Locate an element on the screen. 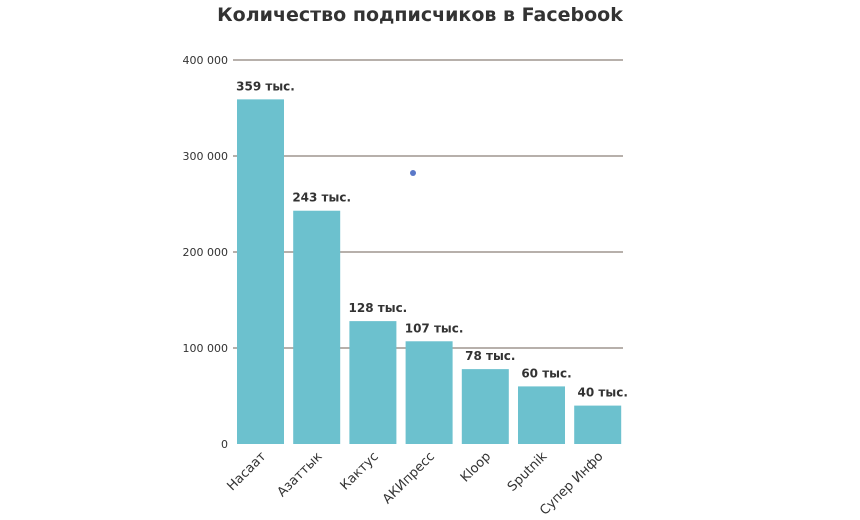 This screenshot has height=520, width=860. data-label: 128 тыс. is located at coordinates (378, 308).